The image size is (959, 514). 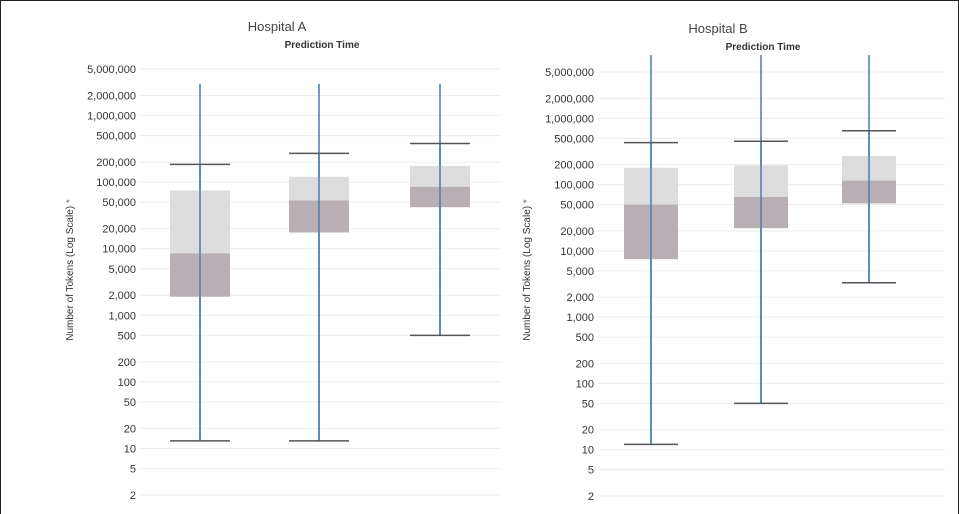 I want to click on hospital-b-title: Hospital B, so click(x=717, y=28).